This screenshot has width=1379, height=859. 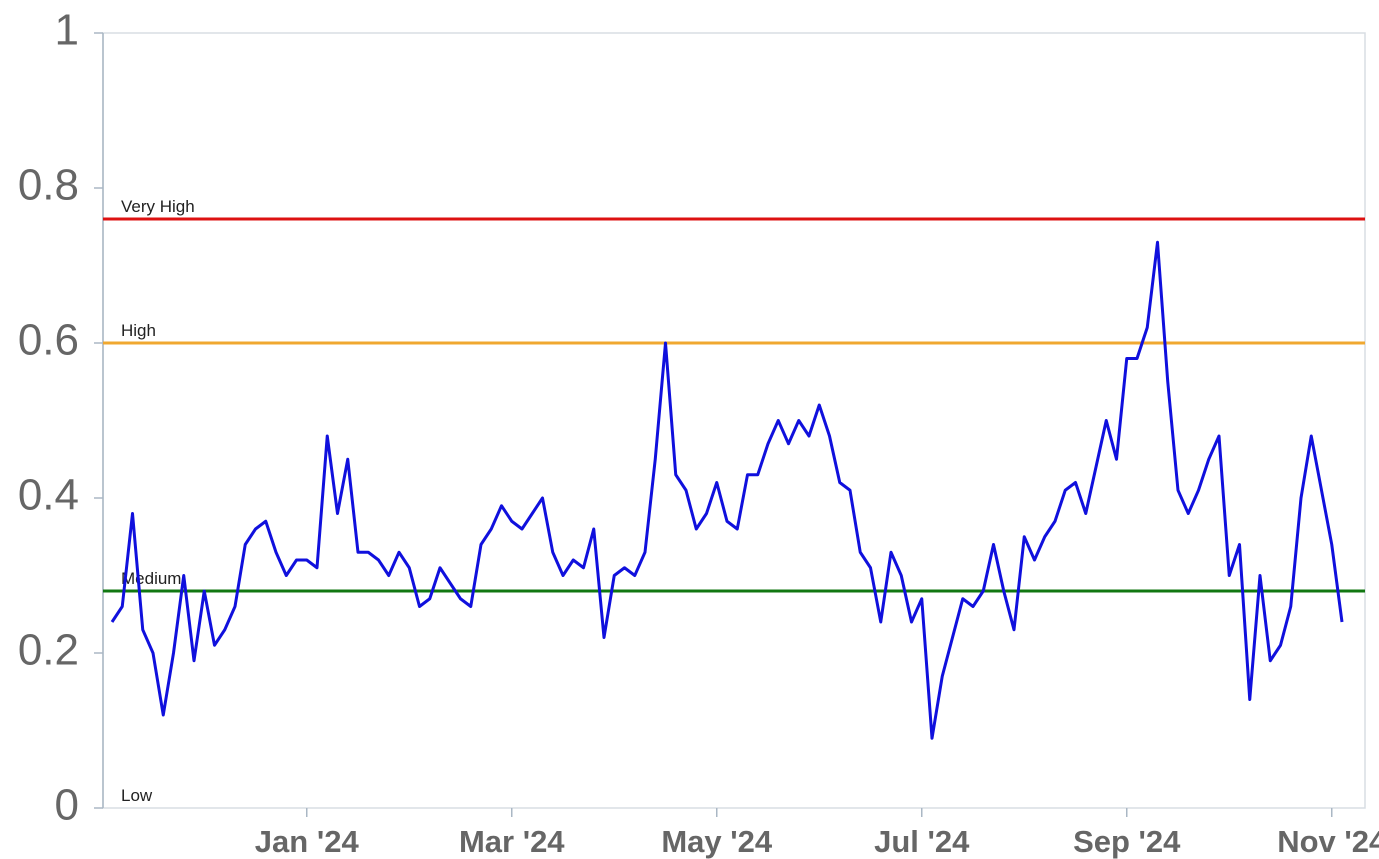 I want to click on x-tick-label: Nov '24, so click(x=1328, y=841).